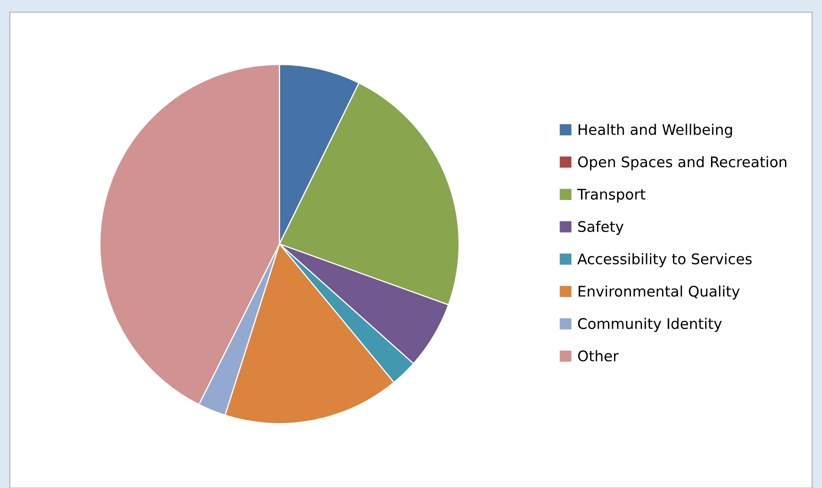  I want to click on legend-label: Health and Wellbeing, so click(655, 131).